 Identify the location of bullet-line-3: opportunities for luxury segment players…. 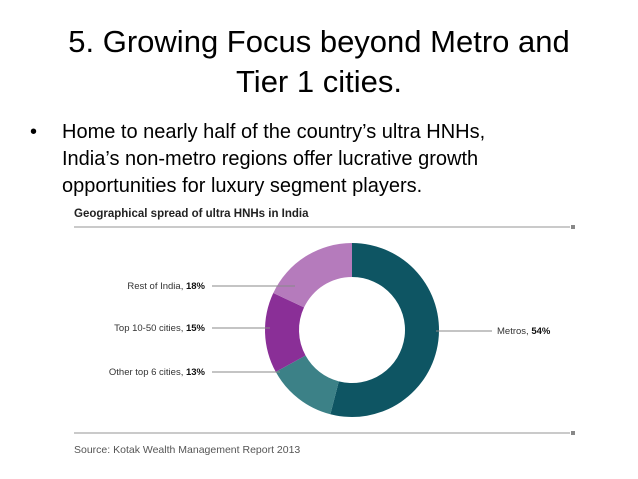
(242, 186).